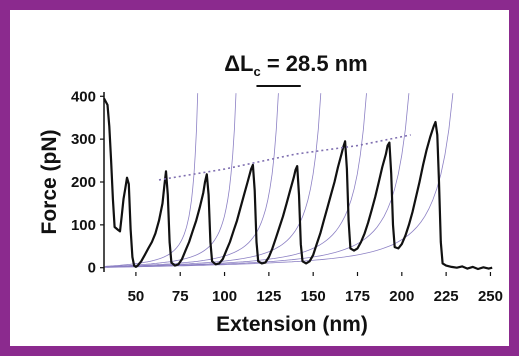 The width and height of the screenshot is (519, 356). I want to click on x-axis-label: Extension (nm), so click(292, 324).